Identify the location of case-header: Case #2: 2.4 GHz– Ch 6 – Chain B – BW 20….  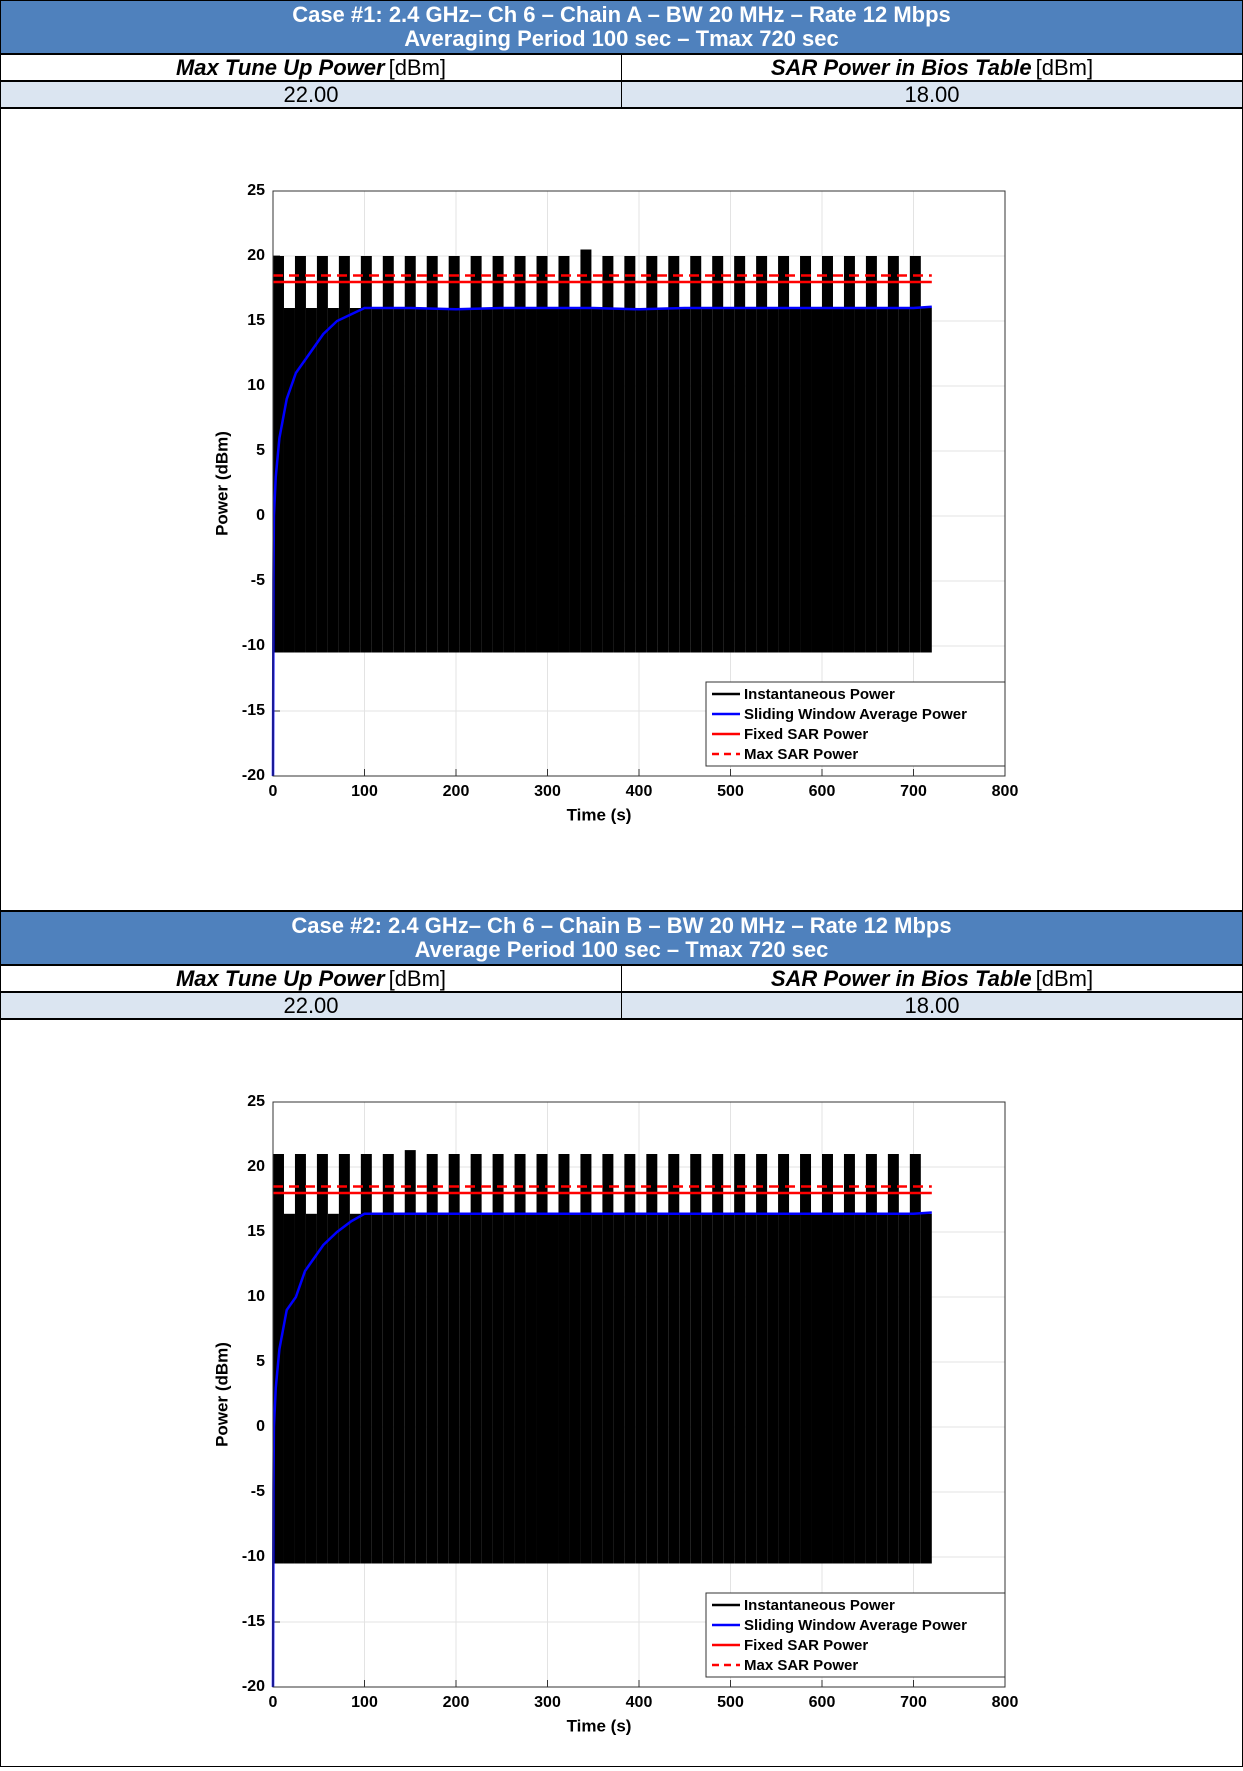
(621, 938).